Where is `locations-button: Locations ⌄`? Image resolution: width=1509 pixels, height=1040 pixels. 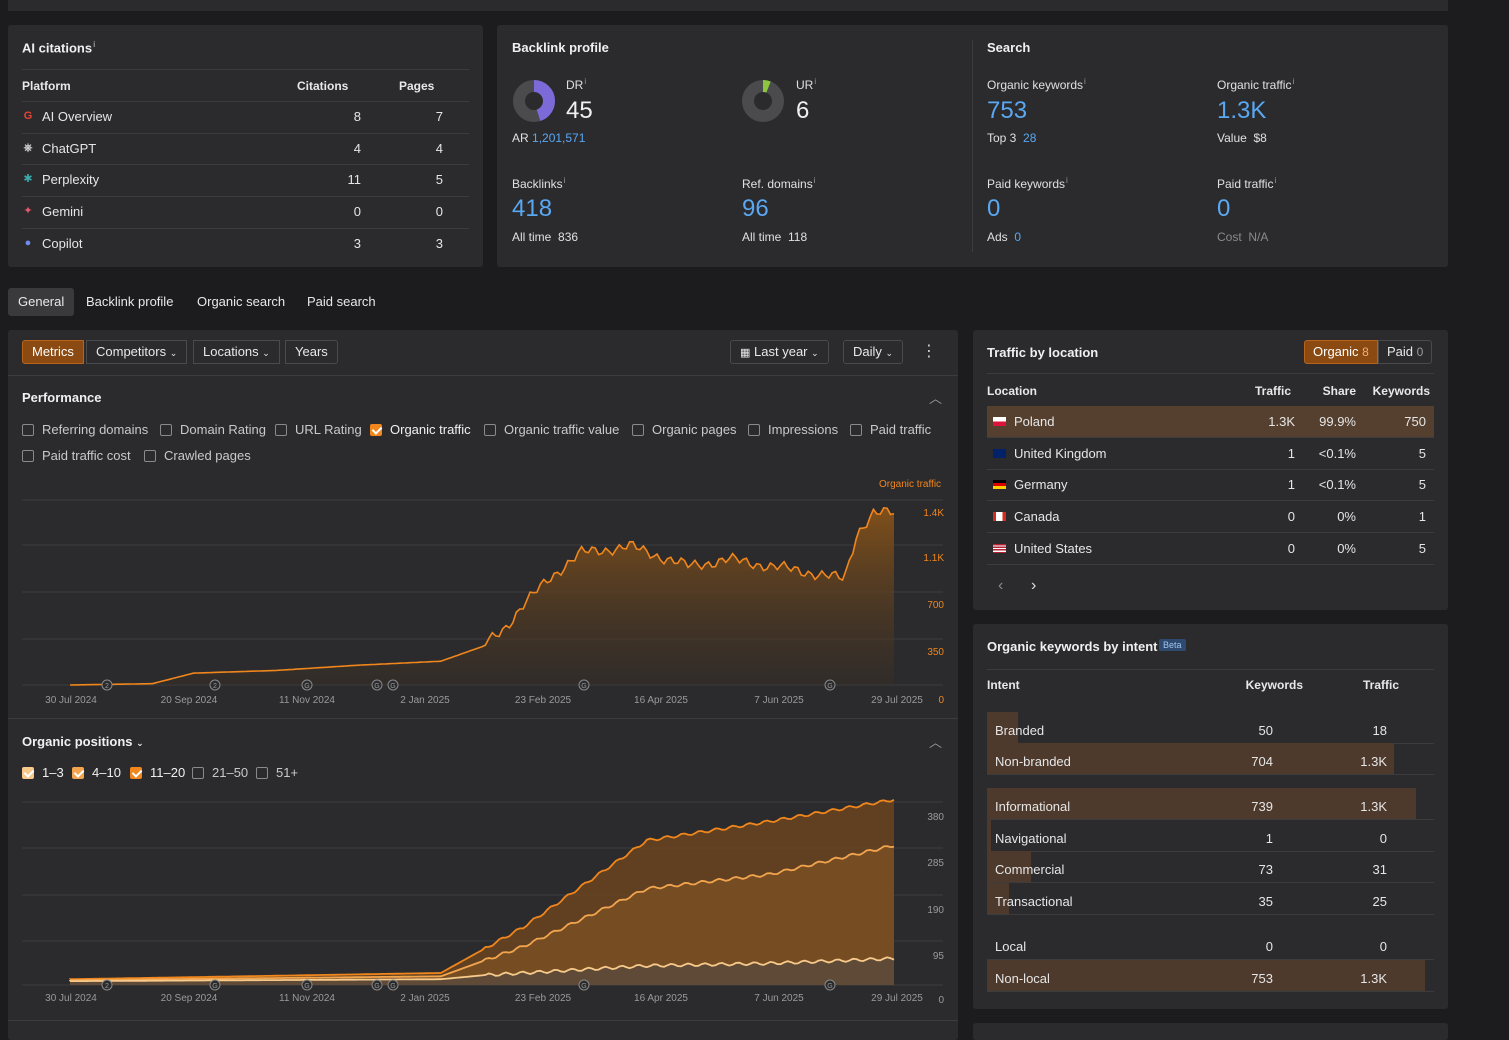 locations-button: Locations ⌄ is located at coordinates (236, 352).